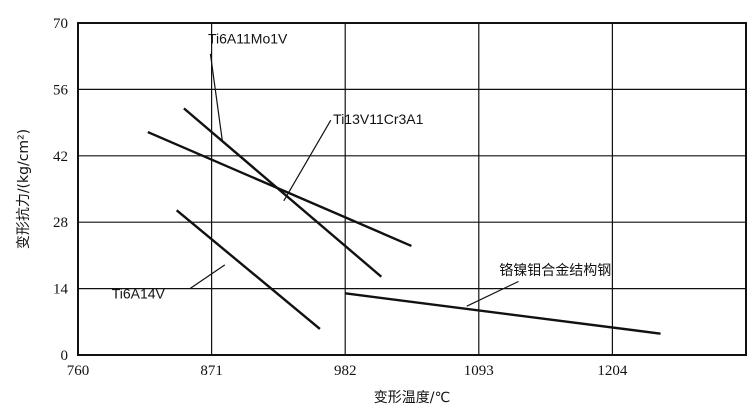 The height and width of the screenshot is (419, 756). What do you see at coordinates (139, 294) in the screenshot?
I see `series-label-ti6a14v: Ti6A14V` at bounding box center [139, 294].